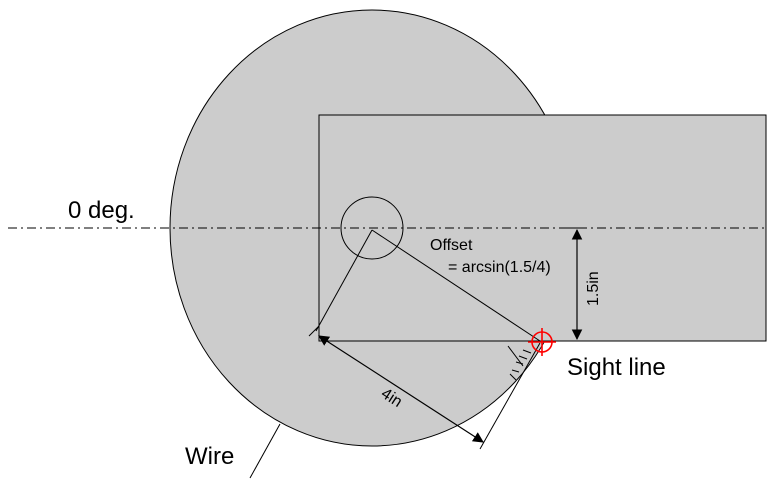 The image size is (768, 485). Describe the element at coordinates (499, 267) in the screenshot. I see `offset-formula: = arcsin(1.5/4)` at that location.